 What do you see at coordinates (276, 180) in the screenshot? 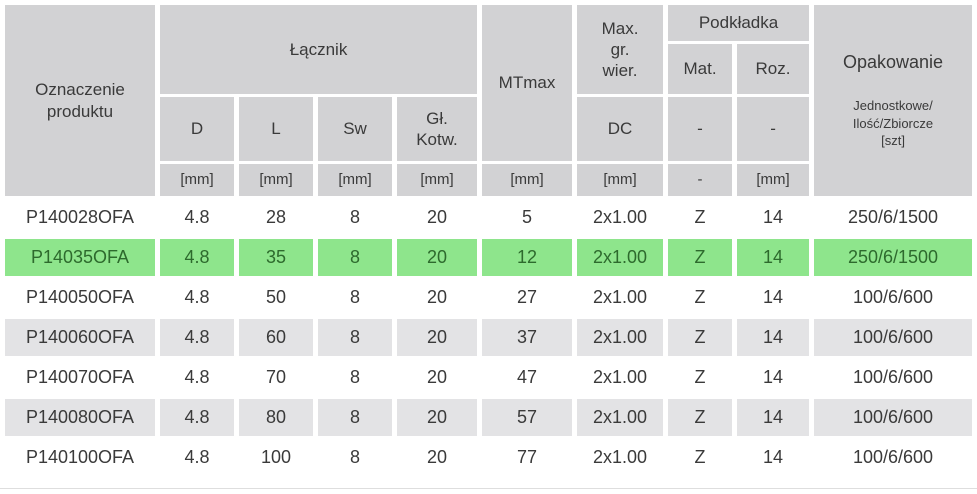
I see `unit-l: [mm]` at bounding box center [276, 180].